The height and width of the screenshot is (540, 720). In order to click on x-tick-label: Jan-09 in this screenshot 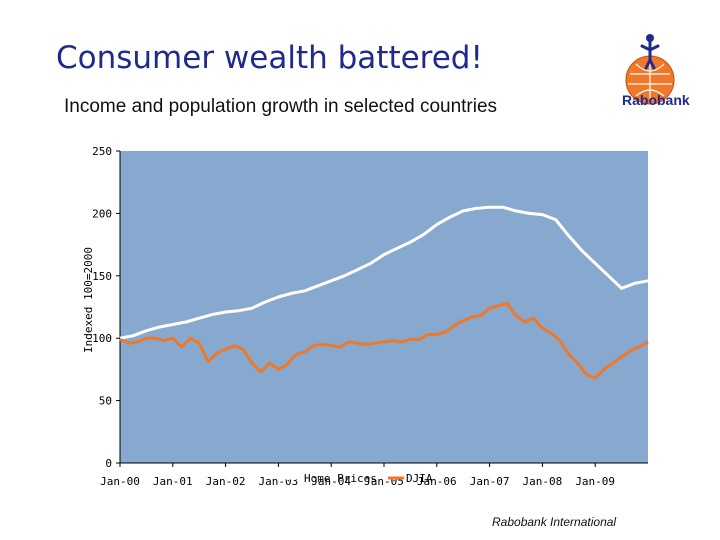, I will do `click(595, 481)`.